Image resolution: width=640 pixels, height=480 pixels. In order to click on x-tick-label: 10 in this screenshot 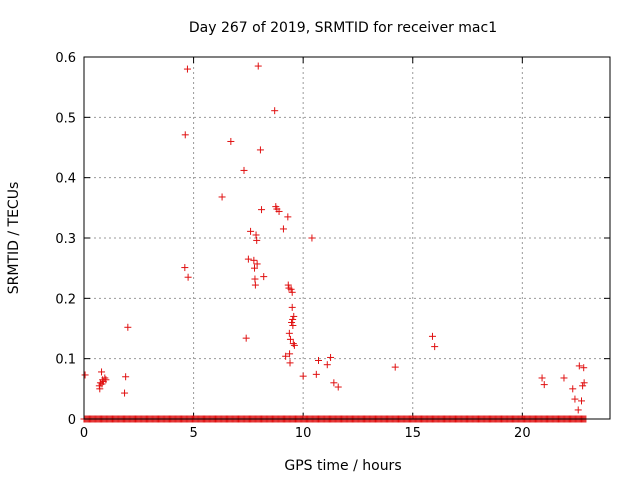, I will do `click(303, 433)`.